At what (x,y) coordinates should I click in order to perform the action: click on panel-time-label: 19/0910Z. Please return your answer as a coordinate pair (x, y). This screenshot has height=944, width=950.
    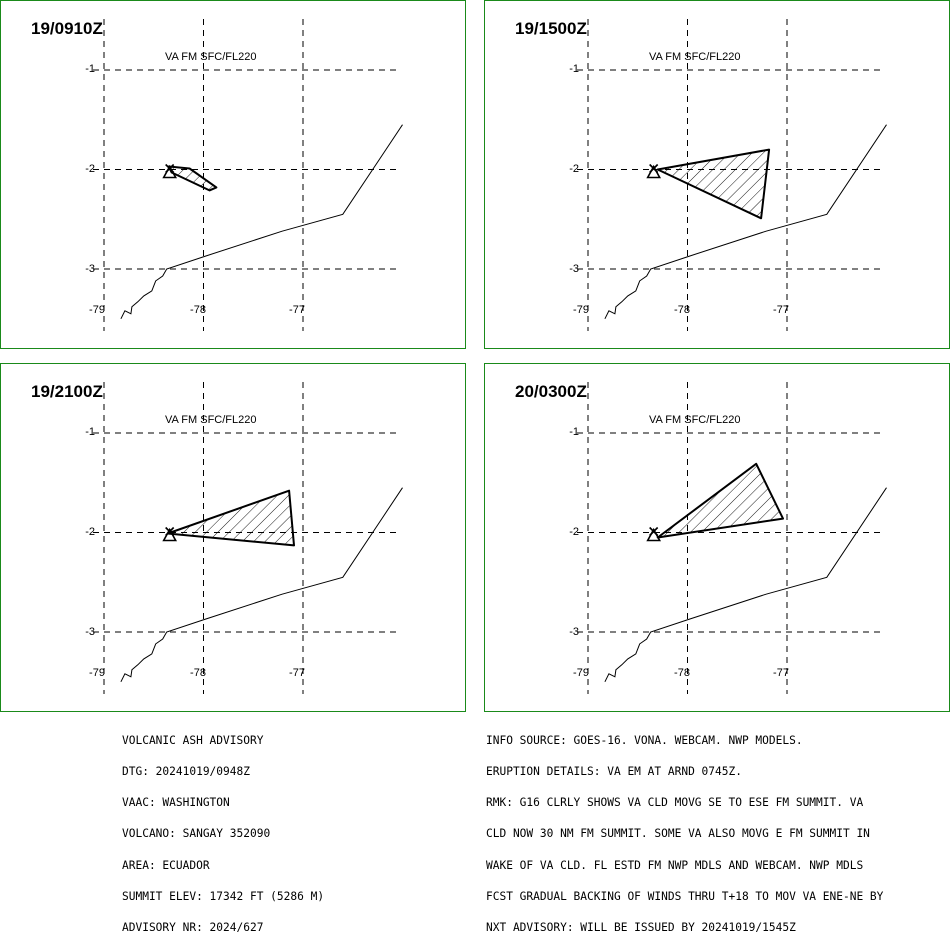
    Looking at the image, I should click on (67, 28).